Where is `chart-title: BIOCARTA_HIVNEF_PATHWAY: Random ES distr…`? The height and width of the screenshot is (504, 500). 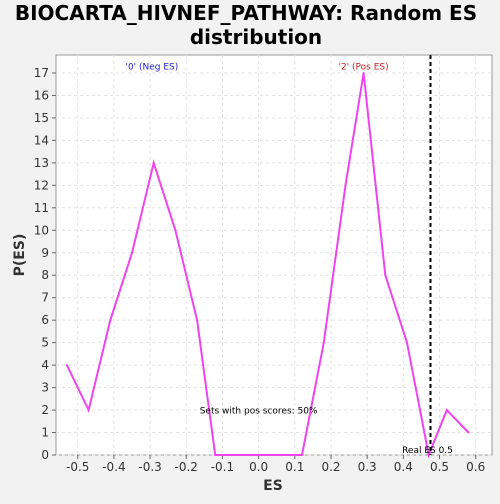
chart-title: BIOCARTA_HIVNEF_PATHWAY: Random ES distr… is located at coordinates (246, 25).